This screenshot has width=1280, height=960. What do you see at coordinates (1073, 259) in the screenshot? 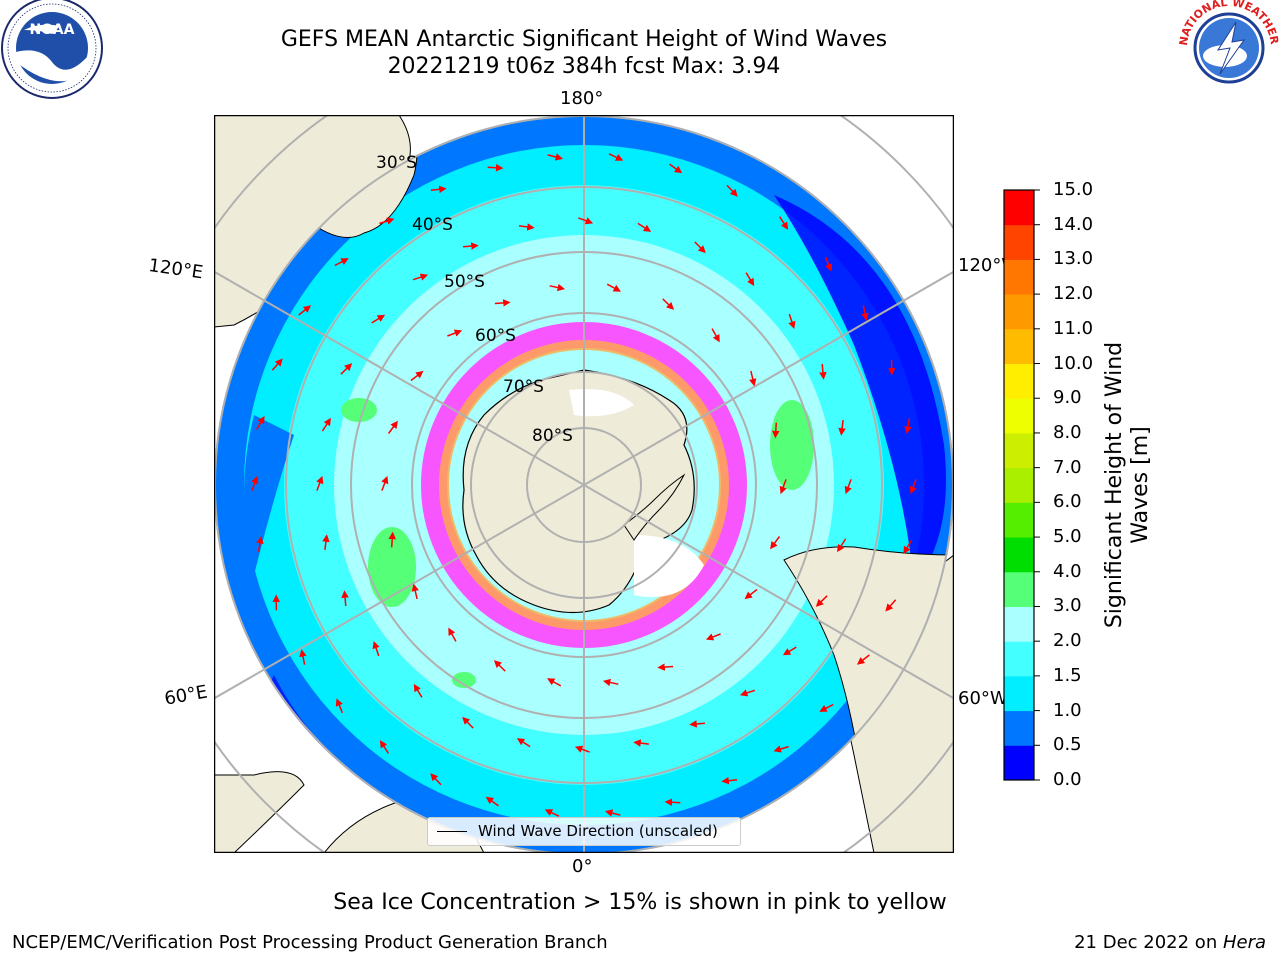
I see `colorbar-tick-label: 13.0` at bounding box center [1073, 259].